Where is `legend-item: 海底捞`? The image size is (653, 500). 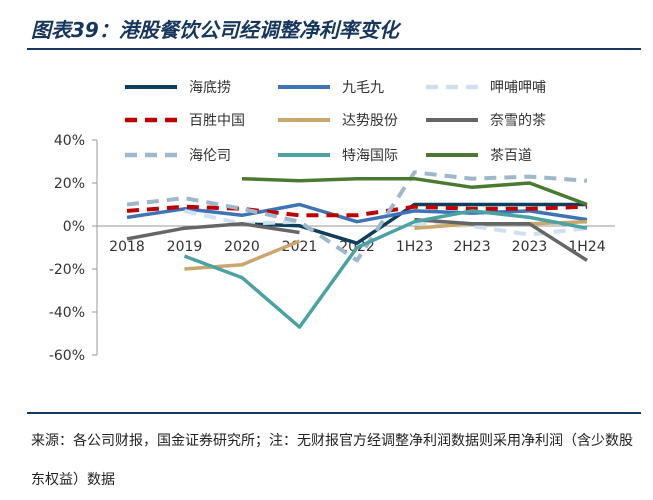
legend-item: 海底捞 is located at coordinates (178, 88).